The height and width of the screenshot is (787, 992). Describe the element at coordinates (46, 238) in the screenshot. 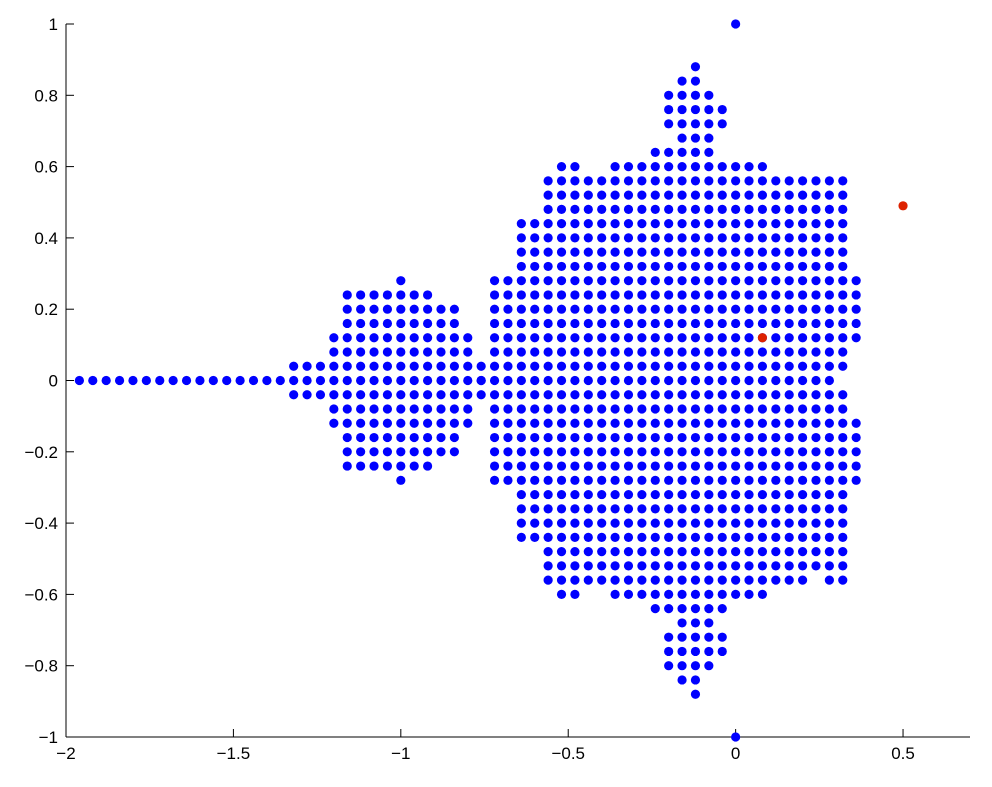

I see `y-tick-label: 0.4` at that location.